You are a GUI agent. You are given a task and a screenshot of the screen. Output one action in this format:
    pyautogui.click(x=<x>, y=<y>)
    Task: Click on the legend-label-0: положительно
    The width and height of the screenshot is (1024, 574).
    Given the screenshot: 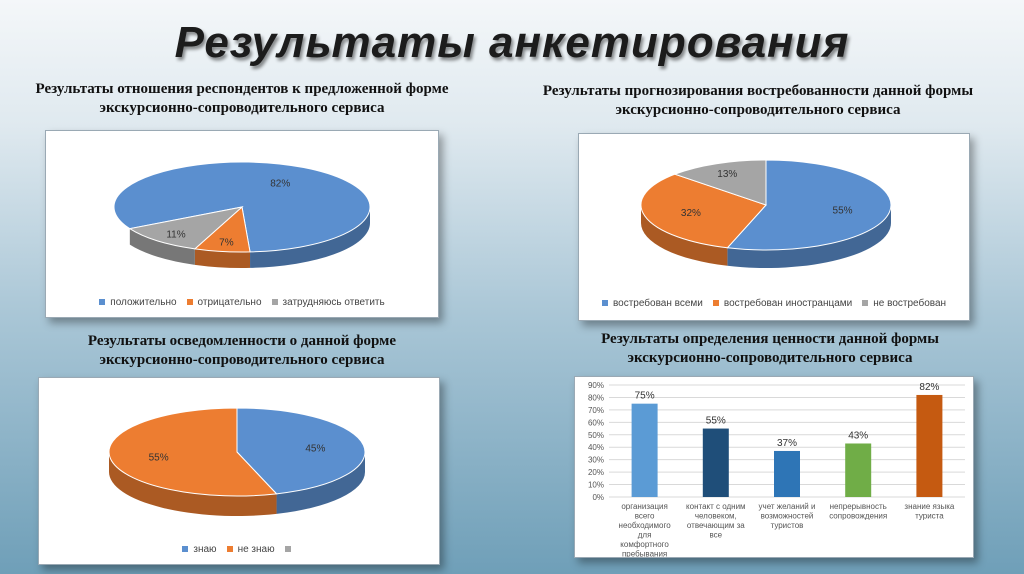 What is the action you would take?
    pyautogui.click(x=143, y=302)
    